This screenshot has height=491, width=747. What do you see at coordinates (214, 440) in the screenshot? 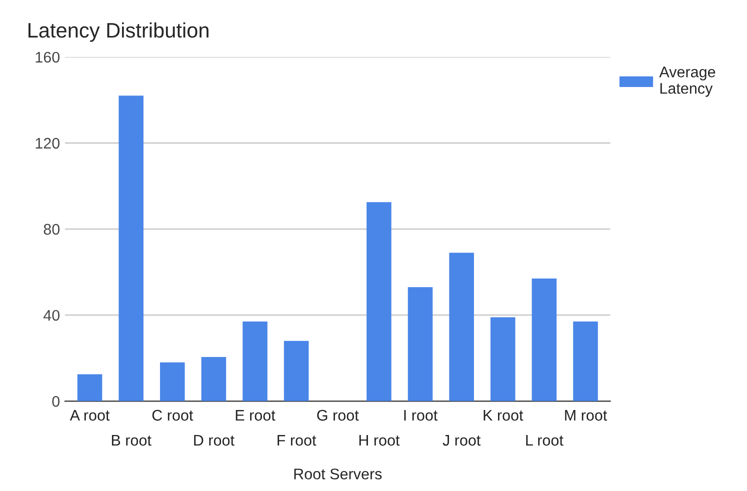
I see `x-tick-label: D root` at bounding box center [214, 440].